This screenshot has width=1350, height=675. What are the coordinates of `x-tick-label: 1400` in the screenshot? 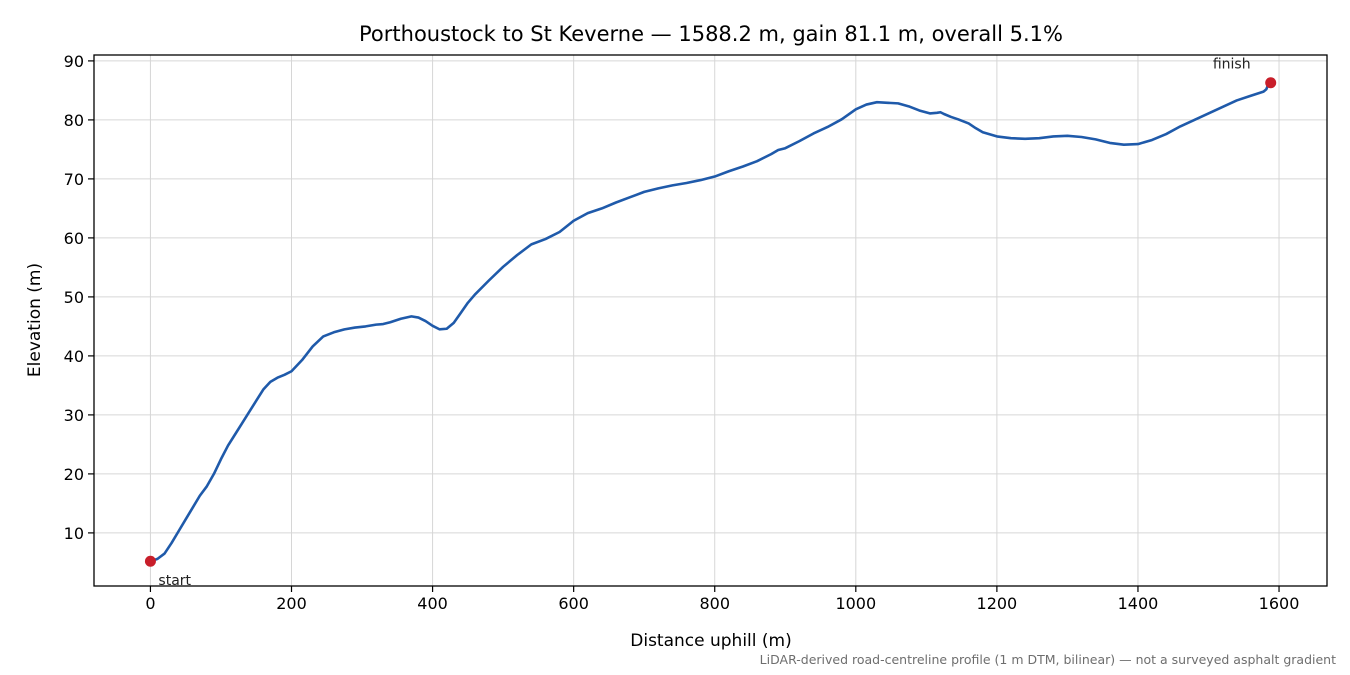 It's located at (1138, 603).